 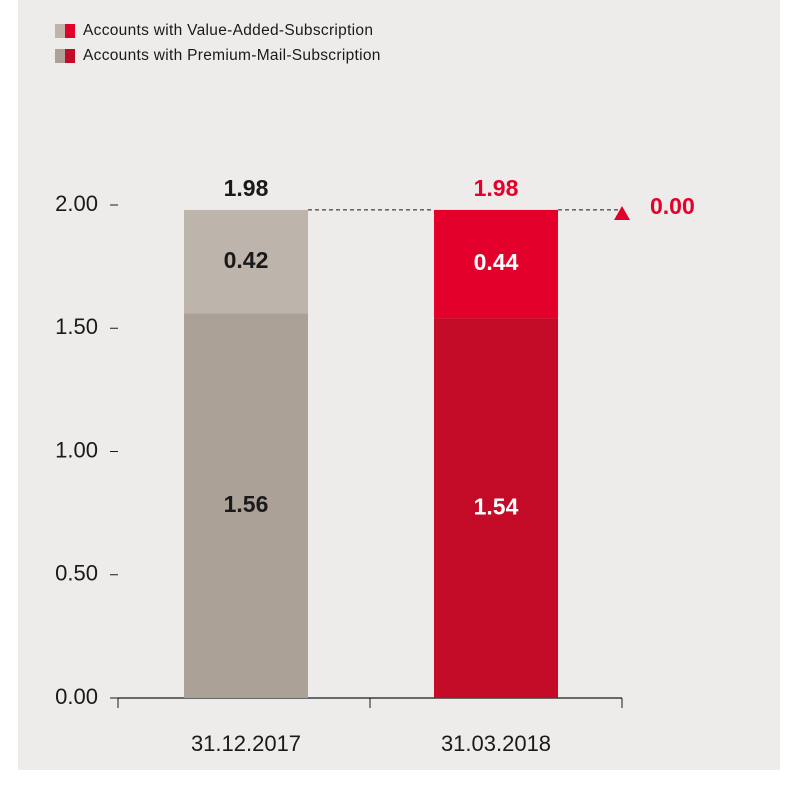 What do you see at coordinates (228, 30) in the screenshot?
I see `legend-label: Accounts with Value-Added-Subscription` at bounding box center [228, 30].